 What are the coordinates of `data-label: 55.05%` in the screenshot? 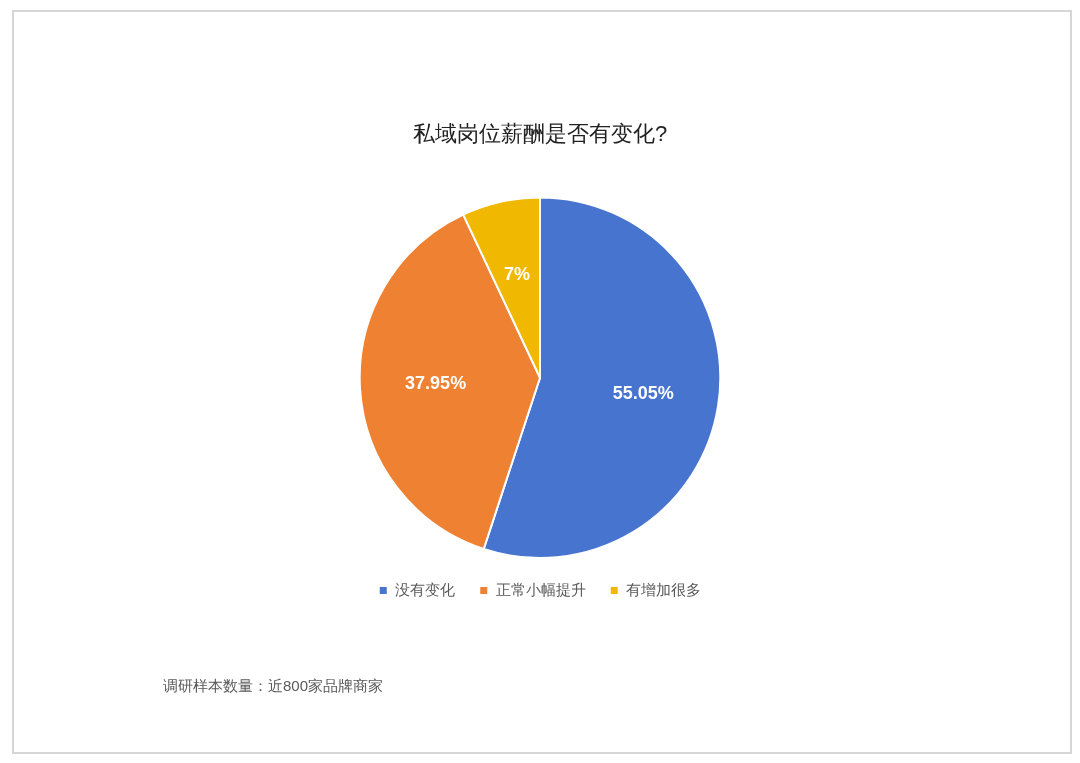 It's located at (643, 393).